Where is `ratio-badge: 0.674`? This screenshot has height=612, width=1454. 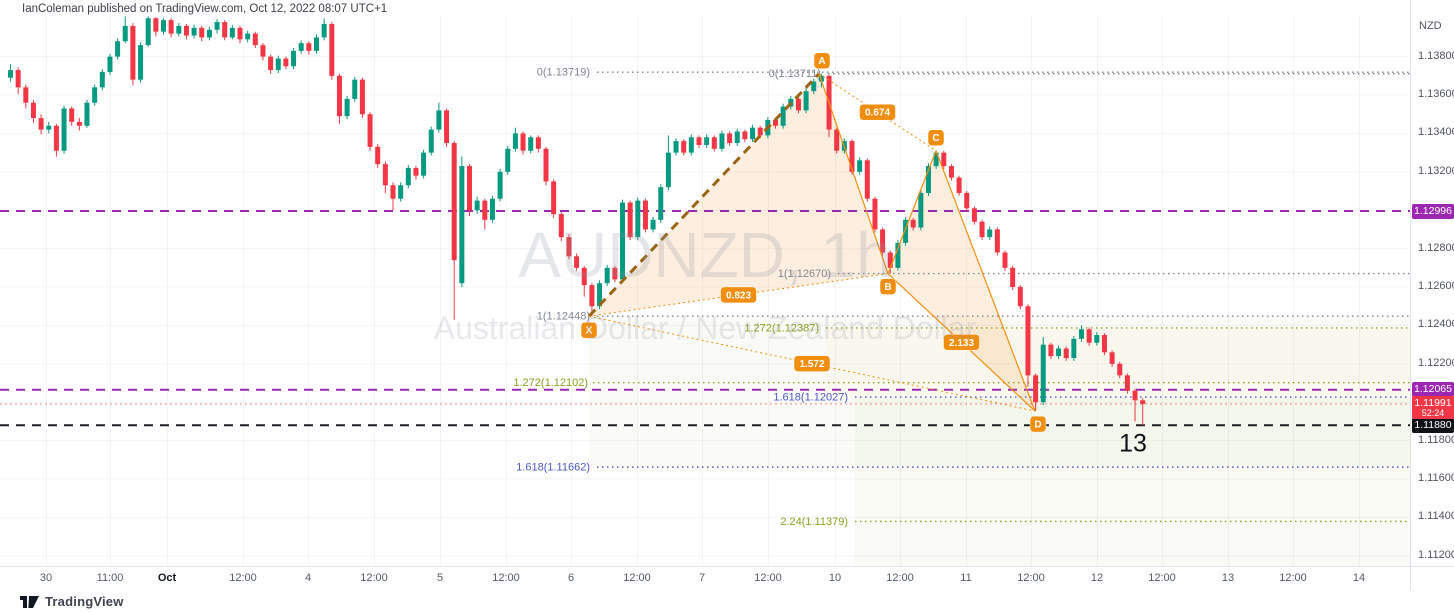 ratio-badge: 0.674 is located at coordinates (877, 112).